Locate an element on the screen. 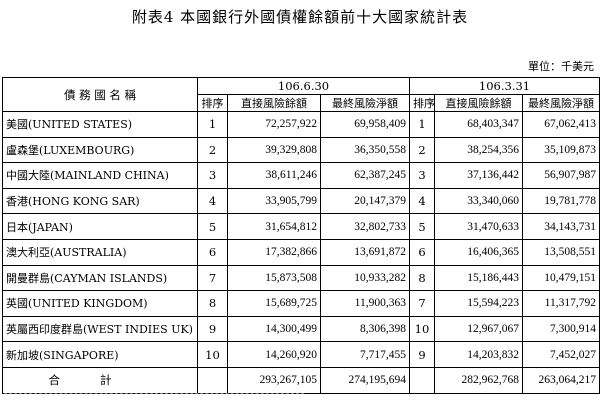 The width and height of the screenshot is (600, 400). rank-1: 6 is located at coordinates (212, 252).